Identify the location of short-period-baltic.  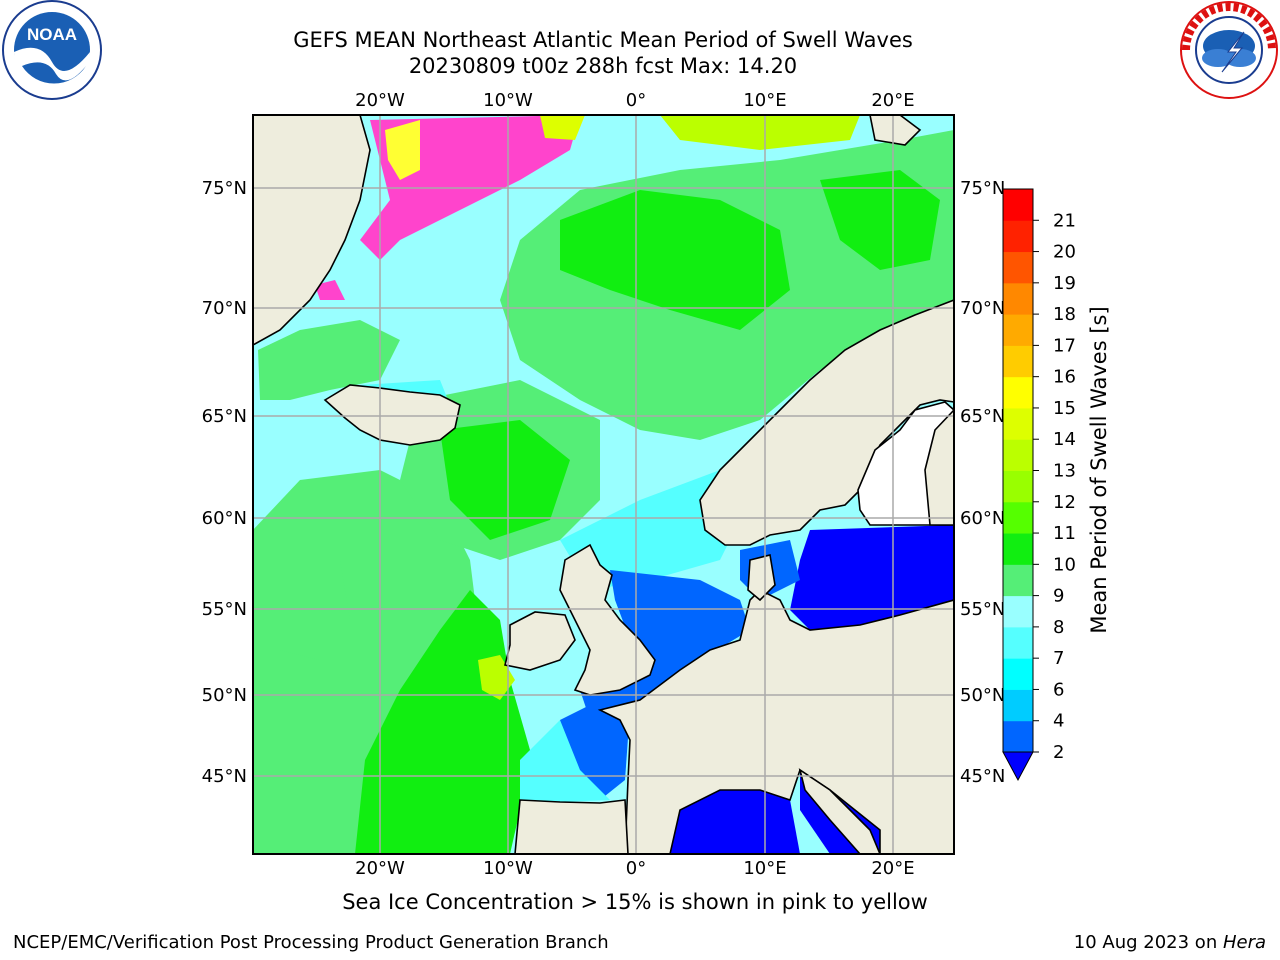
(872, 577).